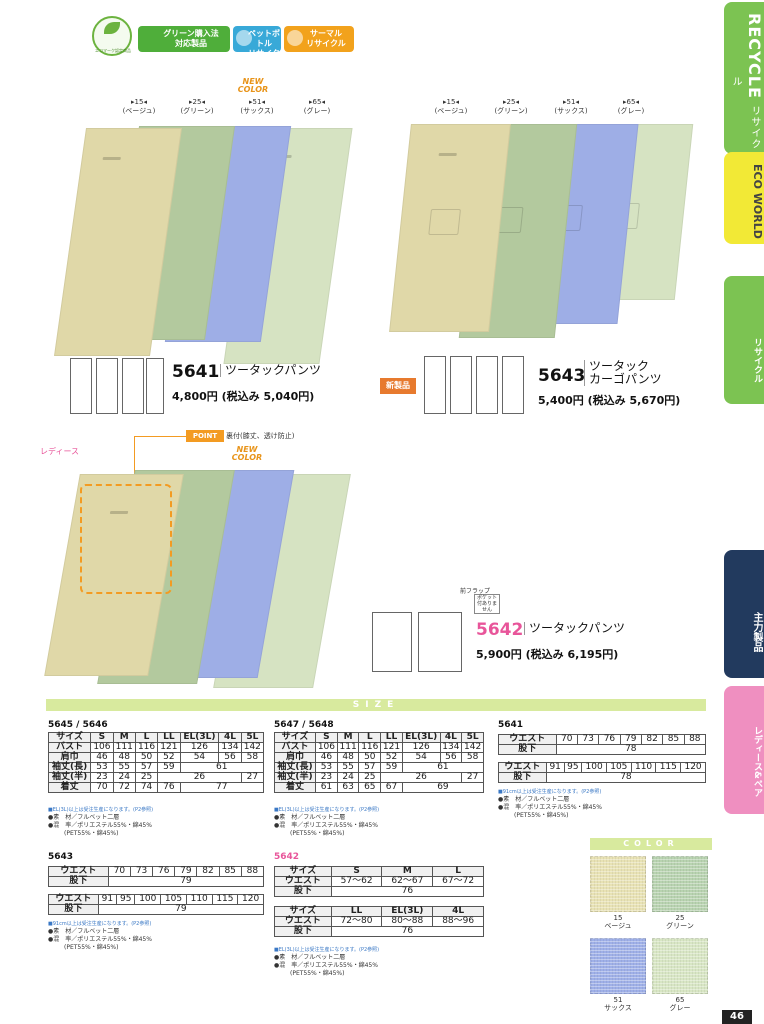 Image resolution: width=764 pixels, height=1024 pixels. I want to click on product-number-5643: 5643, so click(562, 376).